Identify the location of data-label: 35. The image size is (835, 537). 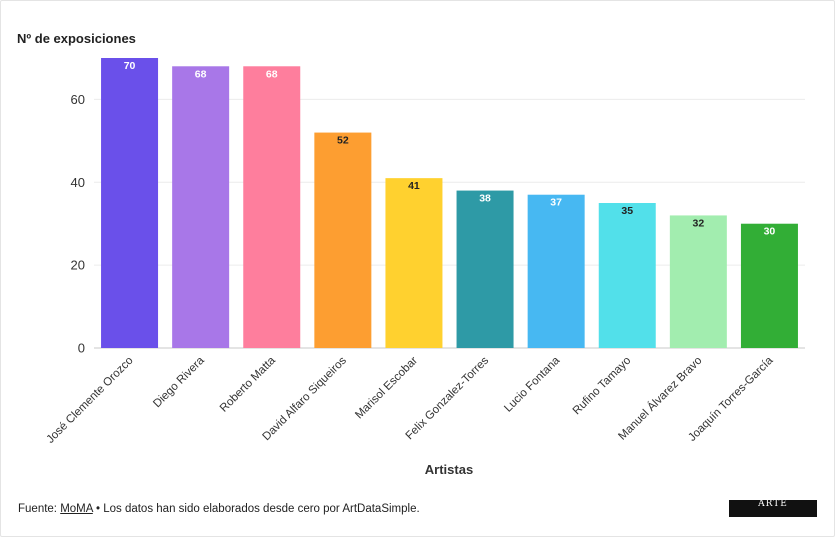
(627, 211).